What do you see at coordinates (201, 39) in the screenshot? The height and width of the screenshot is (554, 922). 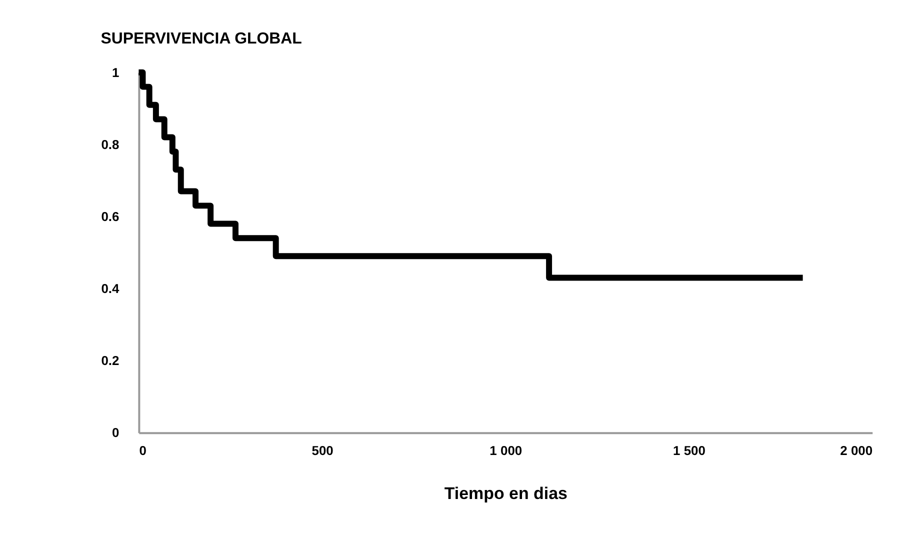 I see `chart-title: SUPERVIVENCIA GLOBAL` at bounding box center [201, 39].